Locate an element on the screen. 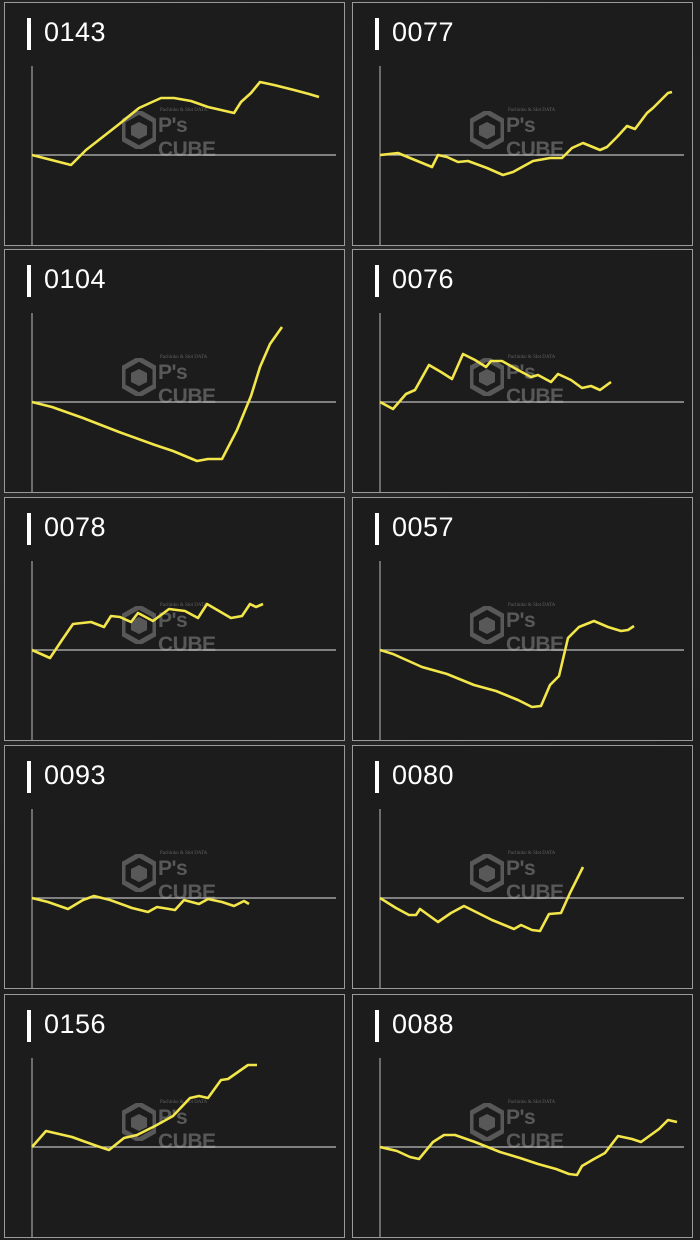 Image resolution: width=700 pixels, height=1240 pixels. chart-card-0076: 0076 Pachinko & Slot DATA P's CUBE is located at coordinates (522, 371).